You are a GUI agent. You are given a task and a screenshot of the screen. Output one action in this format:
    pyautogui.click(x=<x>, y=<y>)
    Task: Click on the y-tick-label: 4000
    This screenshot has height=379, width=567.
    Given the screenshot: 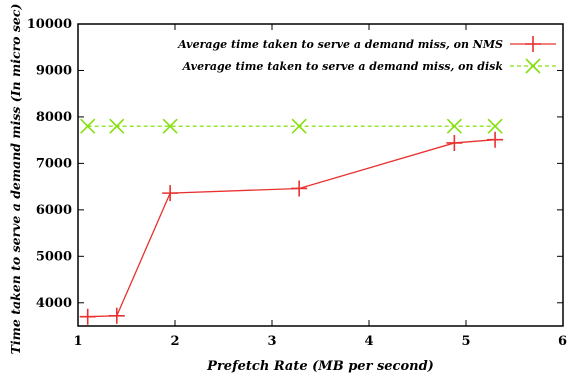 What is the action you would take?
    pyautogui.click(x=54, y=303)
    